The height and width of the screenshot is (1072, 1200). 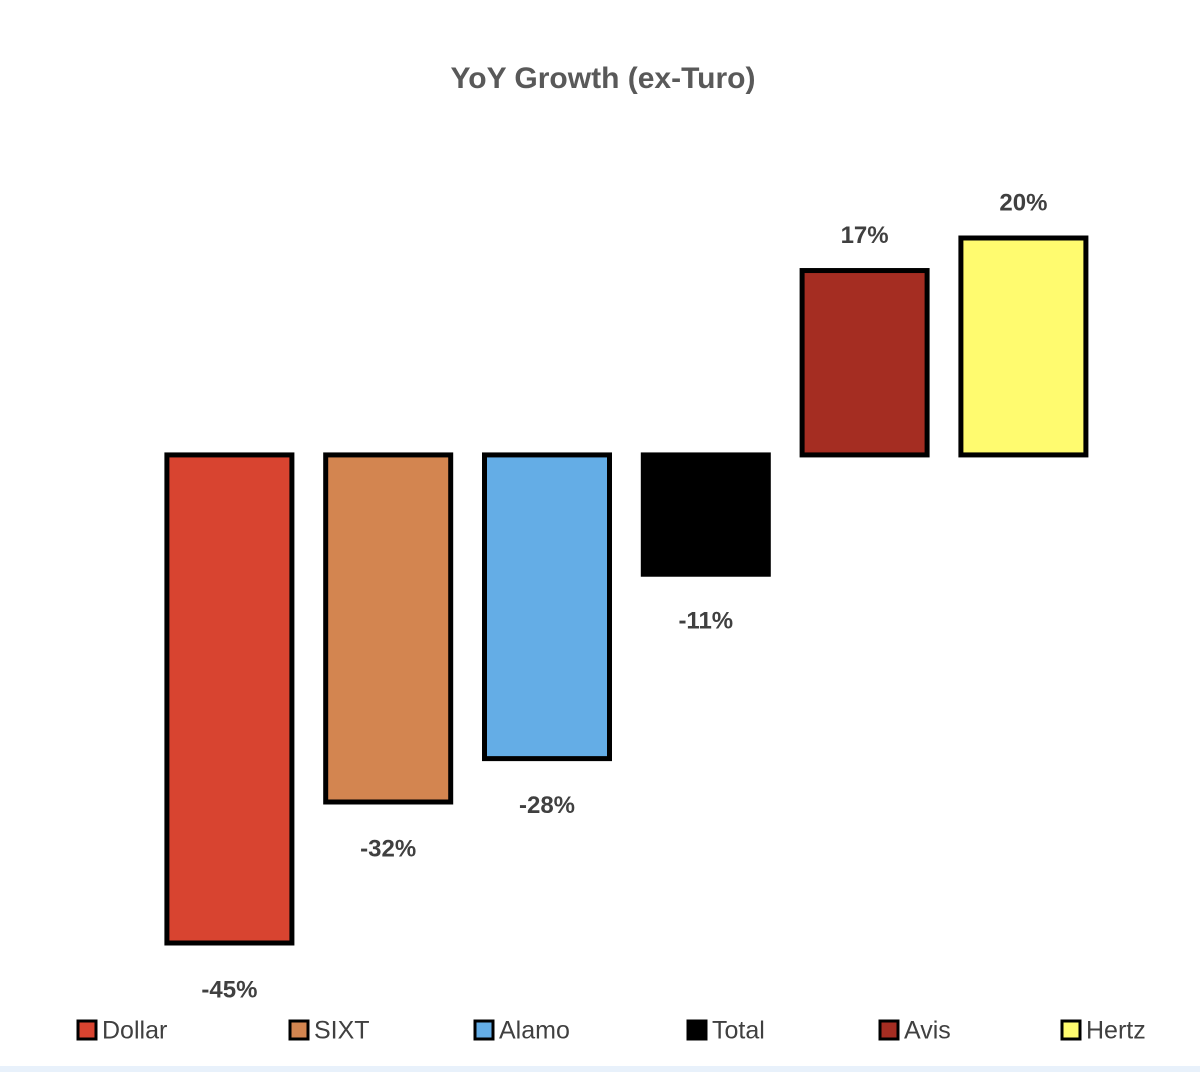 What do you see at coordinates (738, 1031) in the screenshot?
I see `legend-label: Total` at bounding box center [738, 1031].